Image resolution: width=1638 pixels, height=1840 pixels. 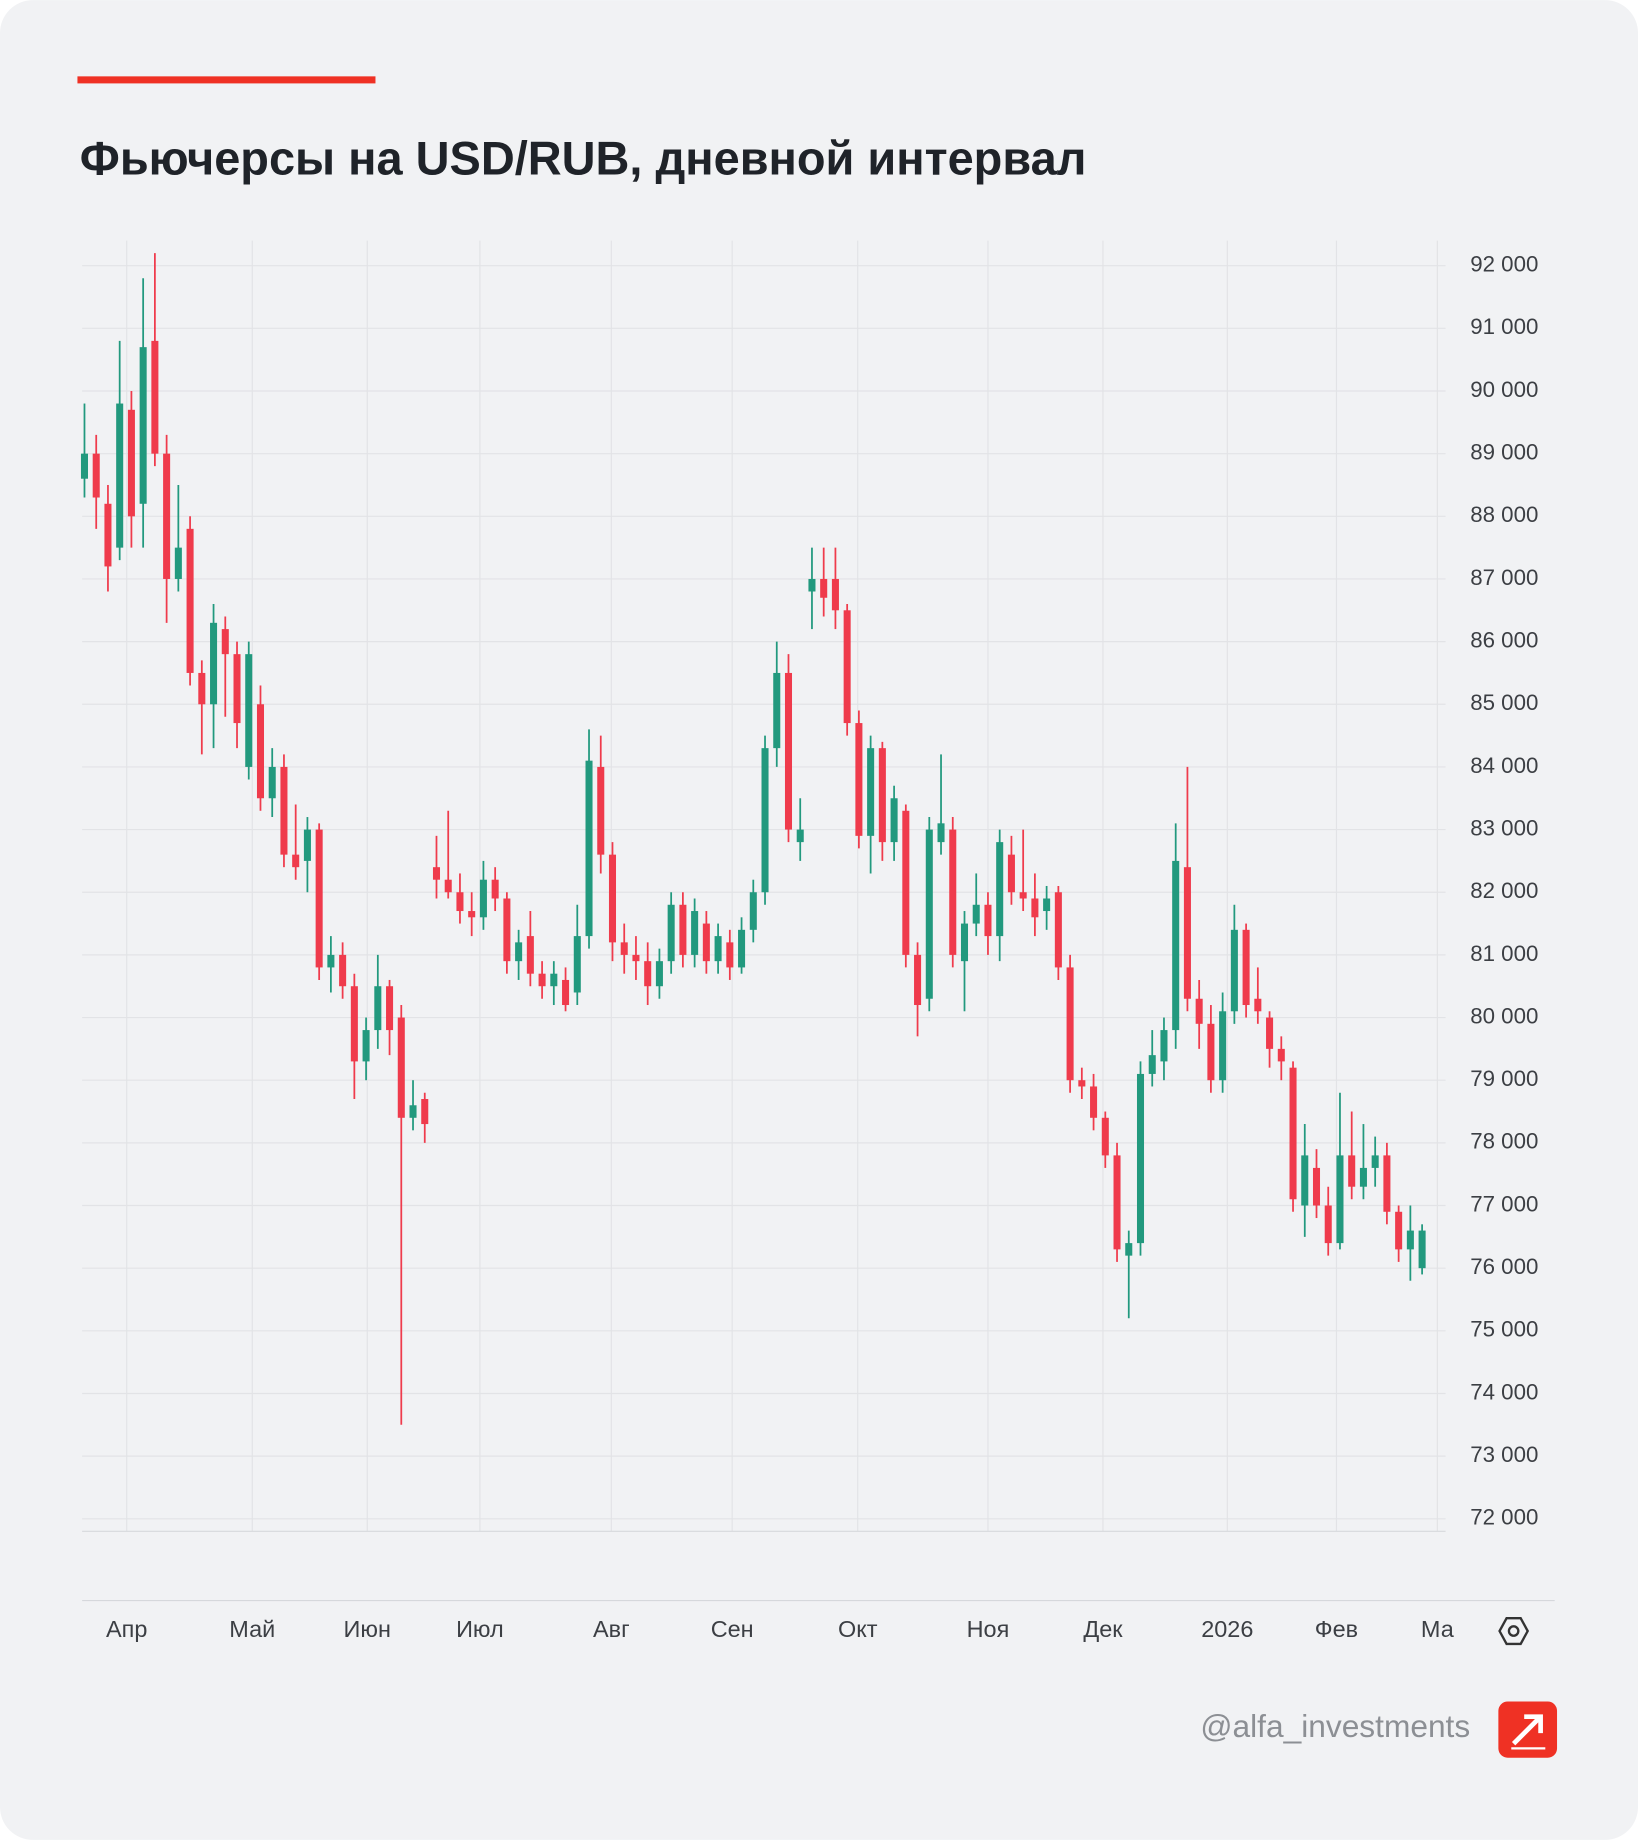 I want to click on x-tick-label: Окт, so click(x=858, y=1629).